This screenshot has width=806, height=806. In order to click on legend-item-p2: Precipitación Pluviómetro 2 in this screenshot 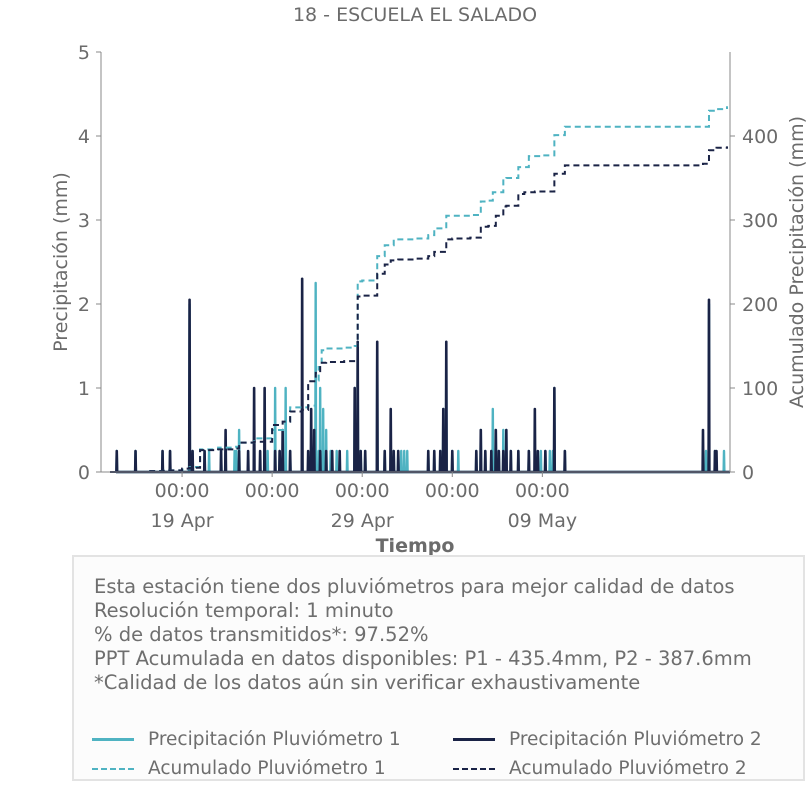, I will do `click(607, 739)`.